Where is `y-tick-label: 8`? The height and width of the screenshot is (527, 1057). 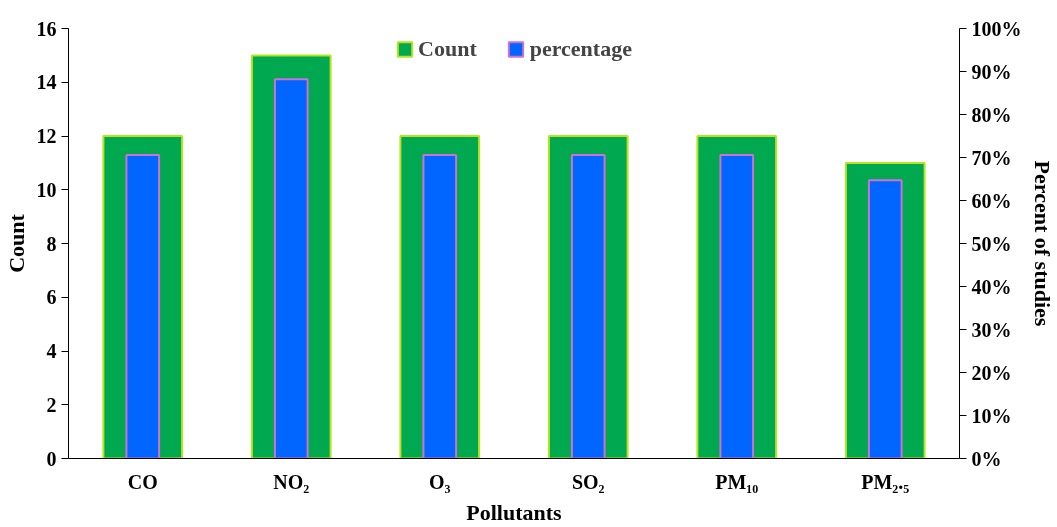 y-tick-label: 8 is located at coordinates (51, 243).